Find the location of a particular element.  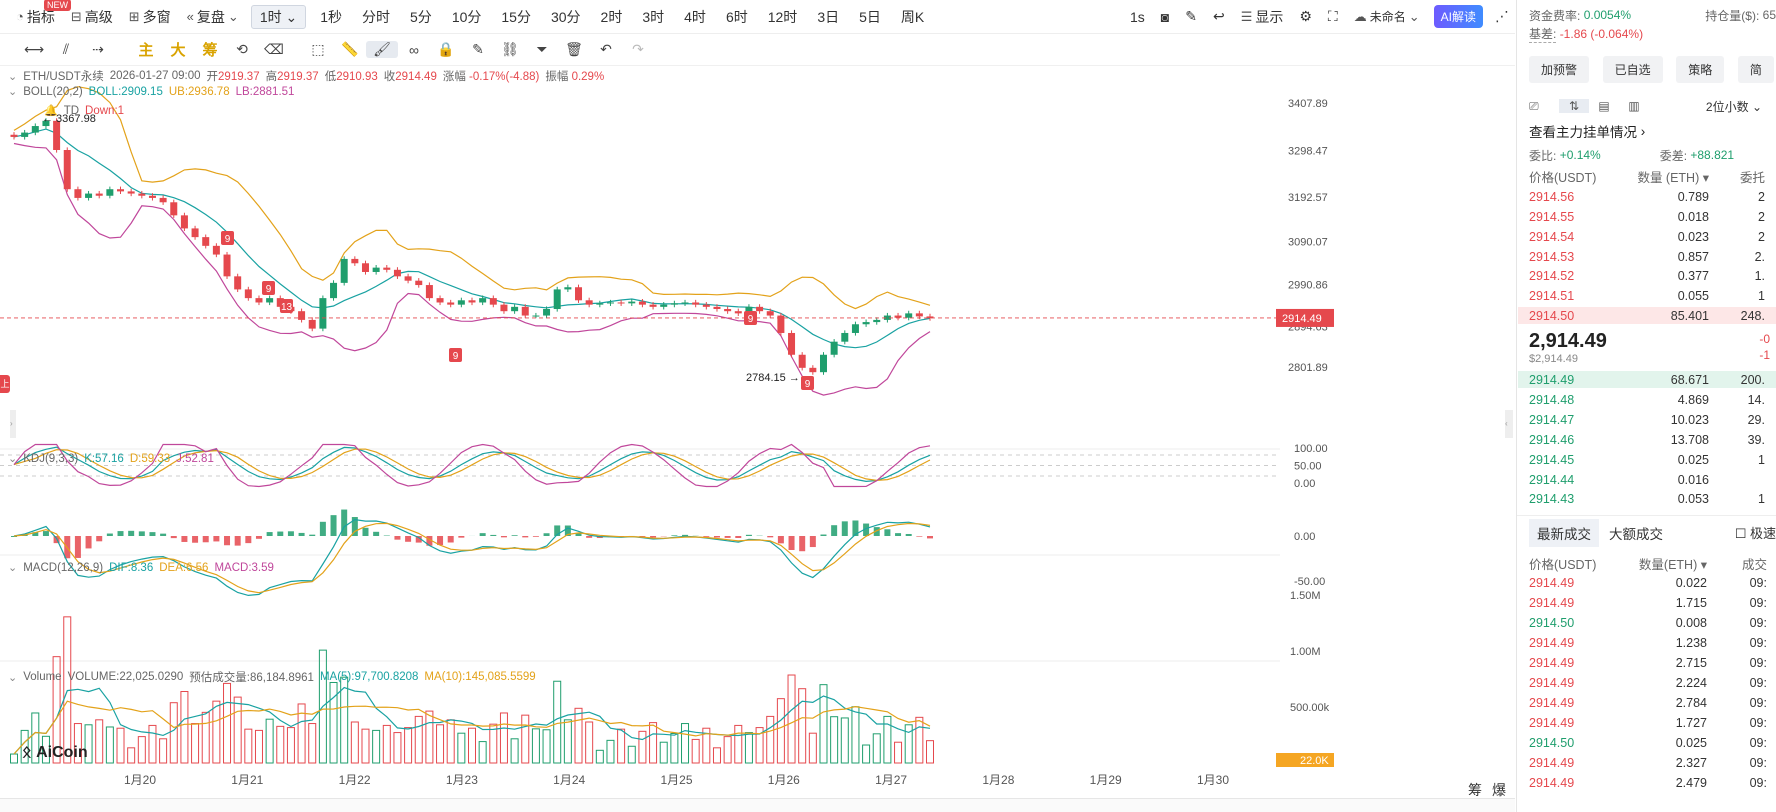

lock-icon: 🔒 is located at coordinates (446, 49).